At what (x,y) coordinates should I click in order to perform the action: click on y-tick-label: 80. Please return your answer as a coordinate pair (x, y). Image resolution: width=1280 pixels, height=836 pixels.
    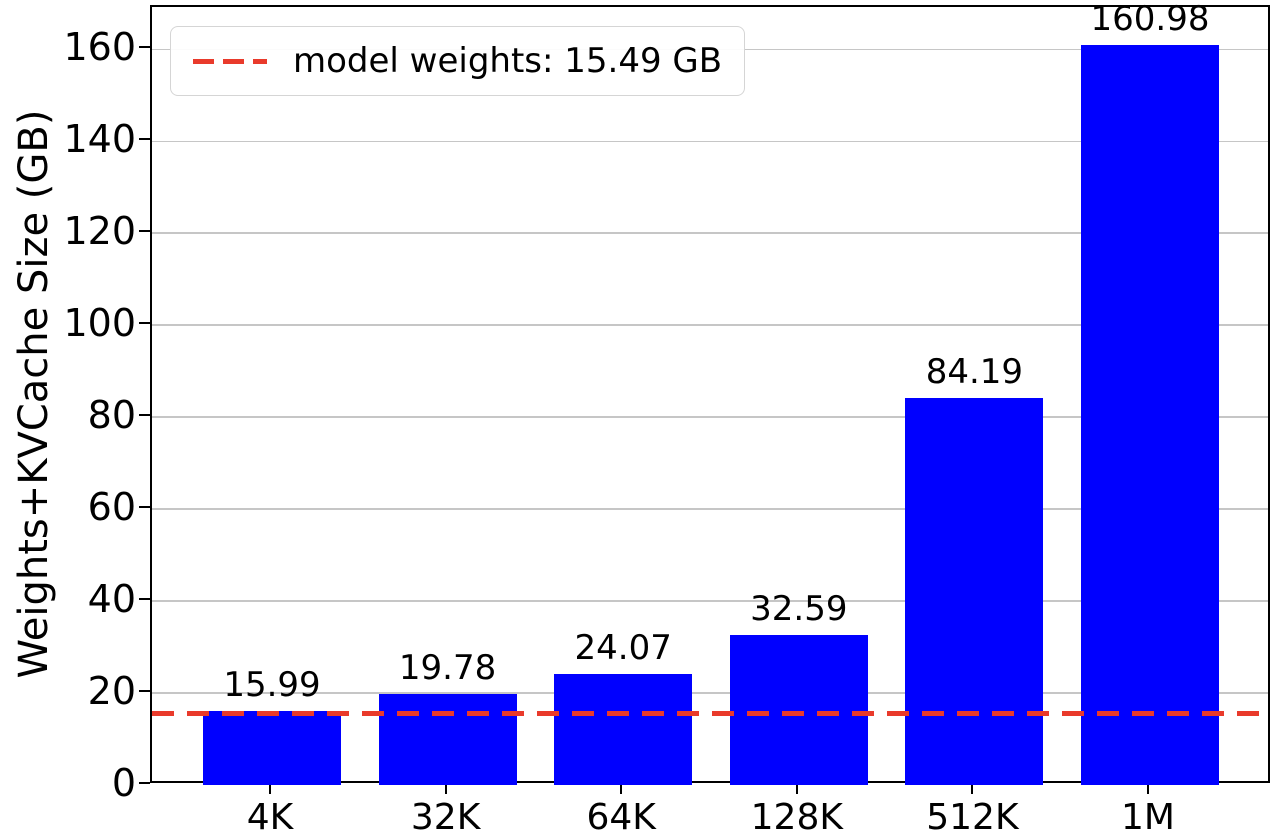
    Looking at the image, I should click on (111, 415).